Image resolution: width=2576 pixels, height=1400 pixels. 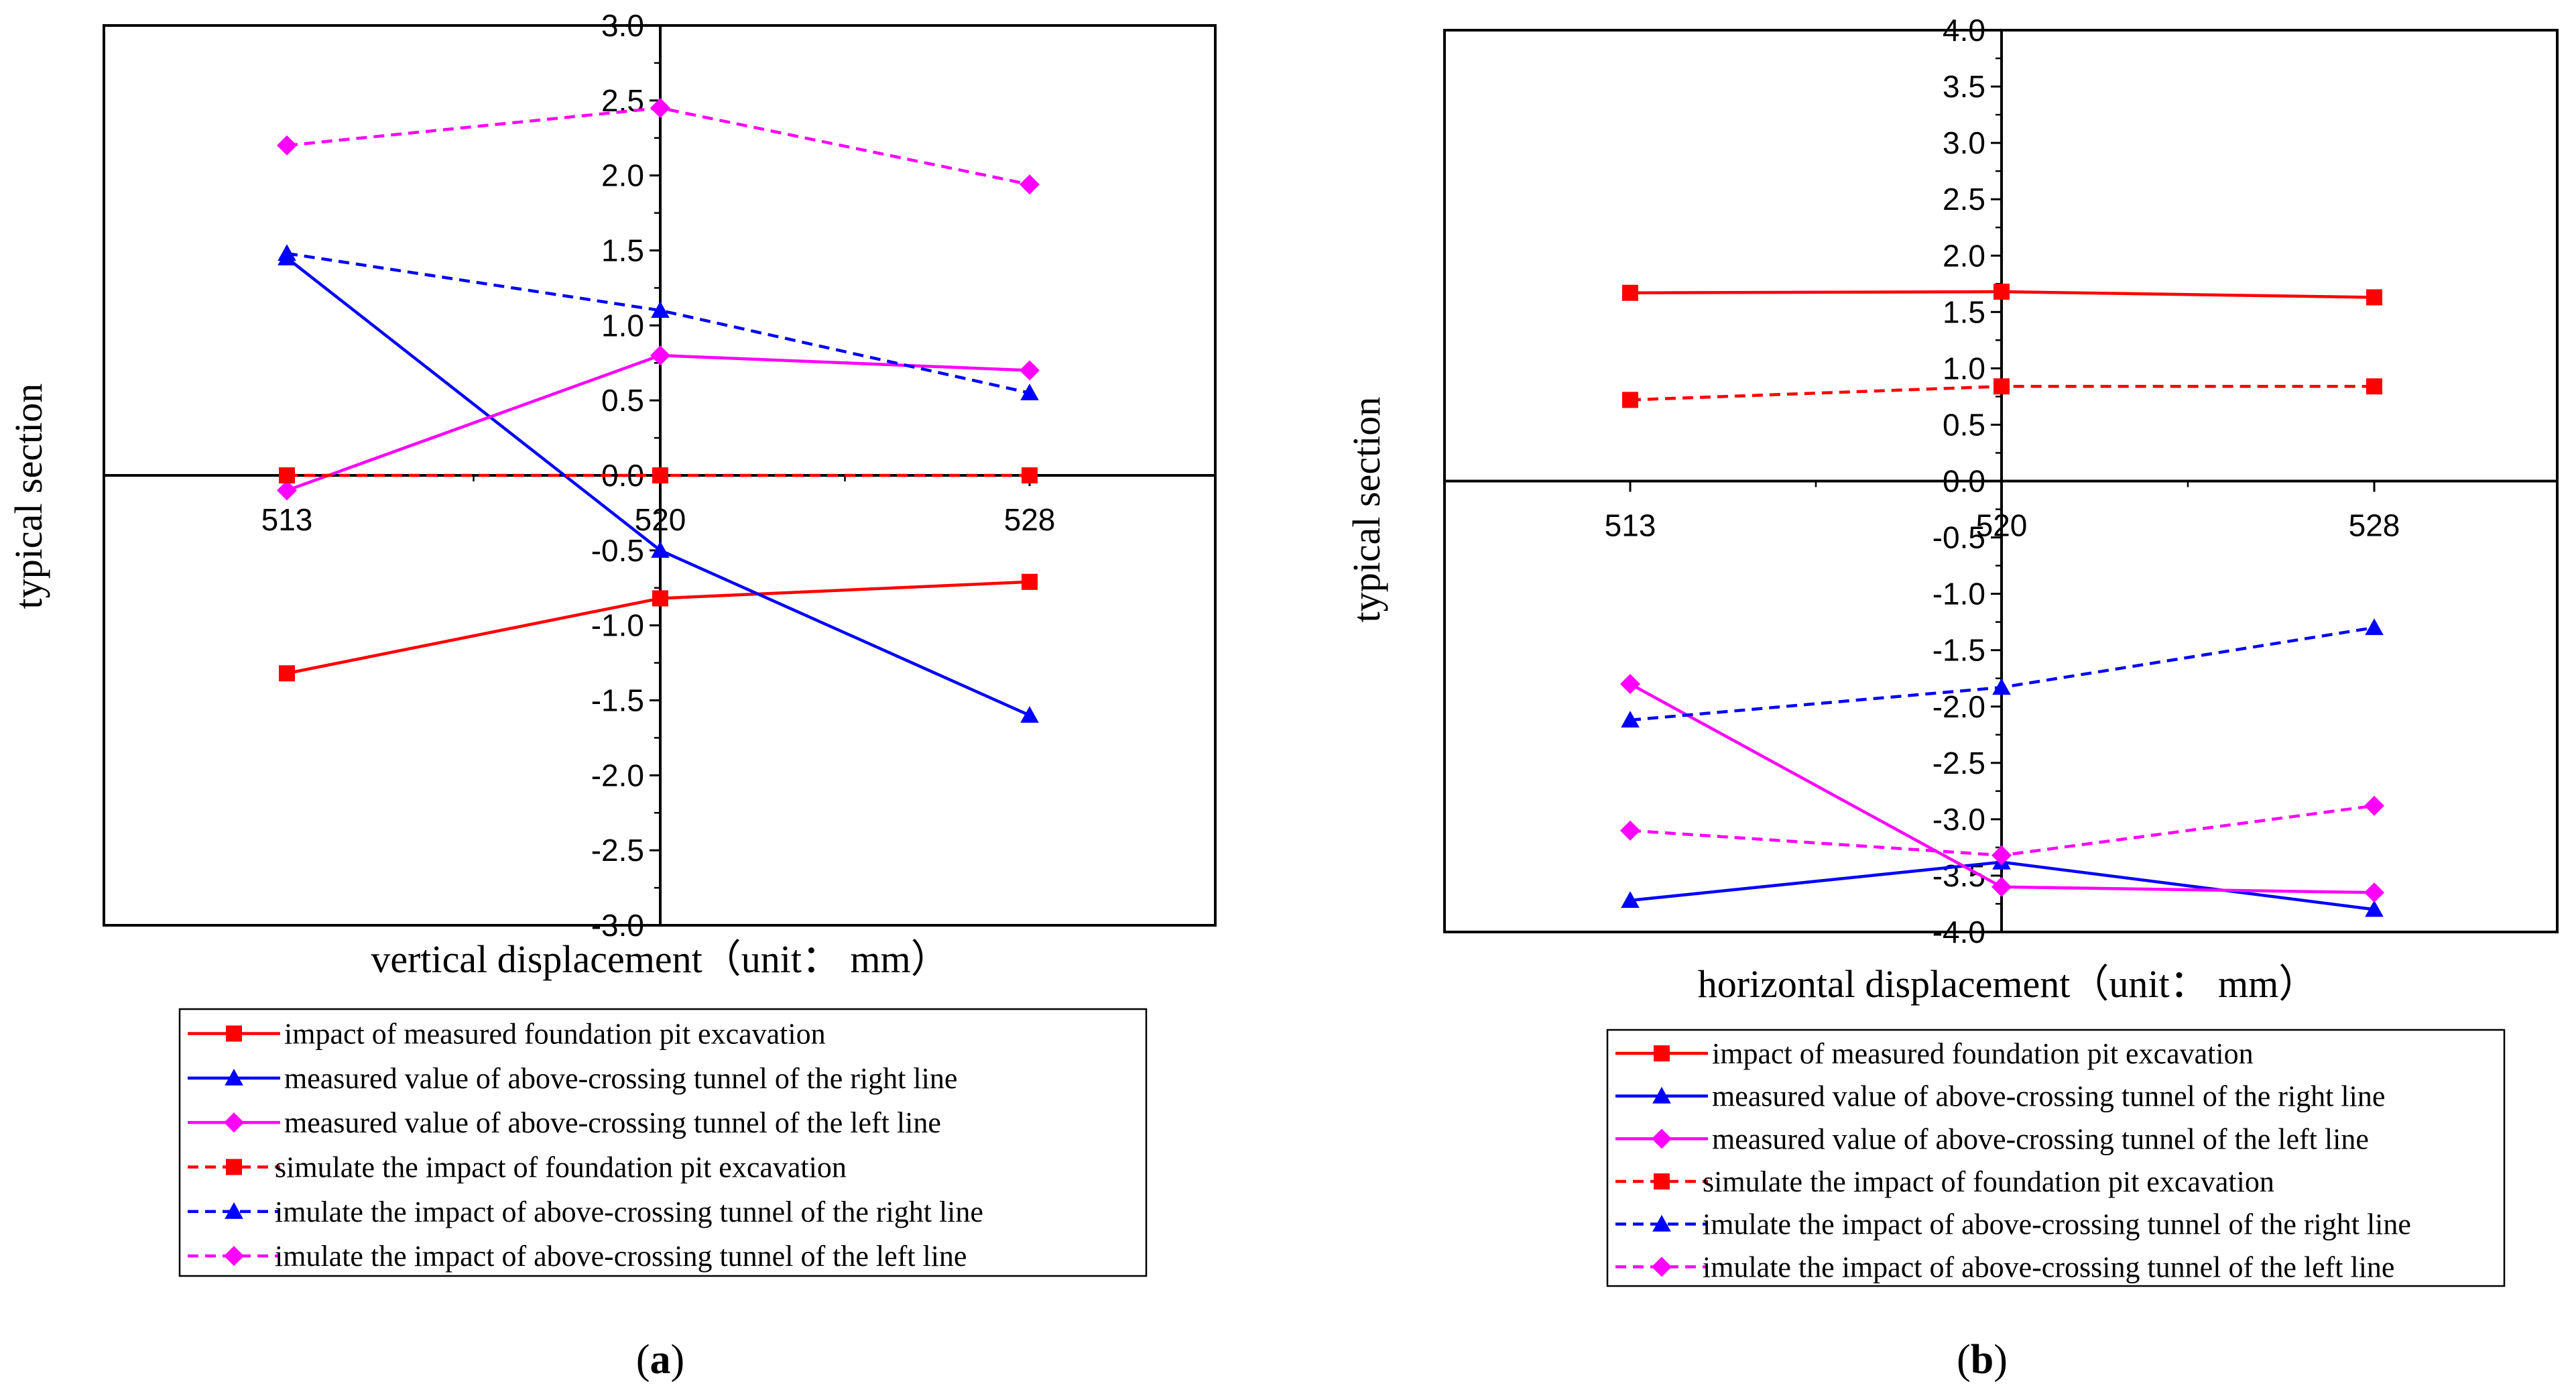 I want to click on y-tick-label: -1.5, so click(x=617, y=700).